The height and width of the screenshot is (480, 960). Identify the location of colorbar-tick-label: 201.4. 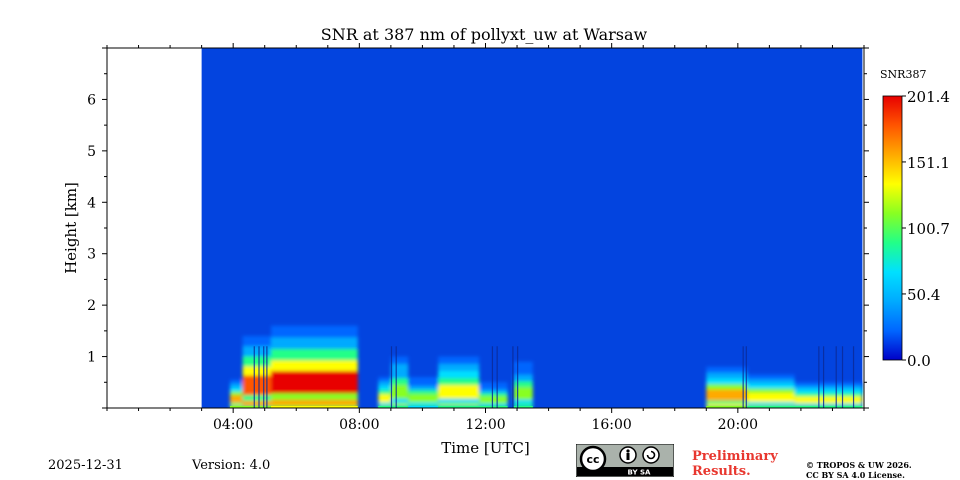
(928, 97).